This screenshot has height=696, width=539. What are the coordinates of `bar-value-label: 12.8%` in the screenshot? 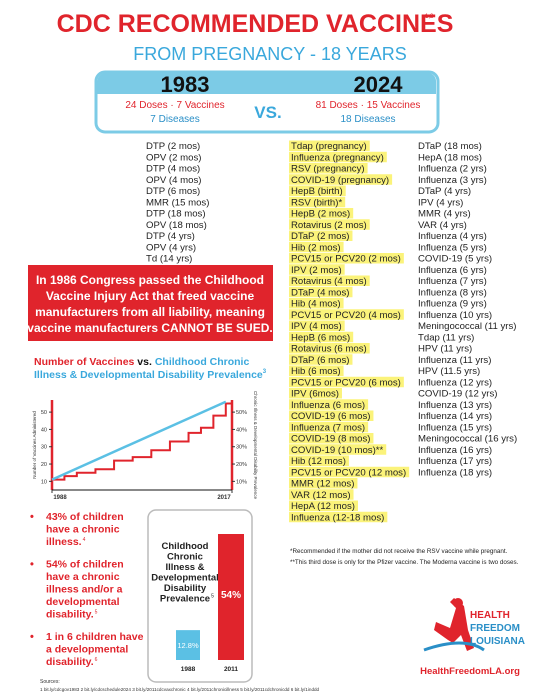 It's located at (188, 645).